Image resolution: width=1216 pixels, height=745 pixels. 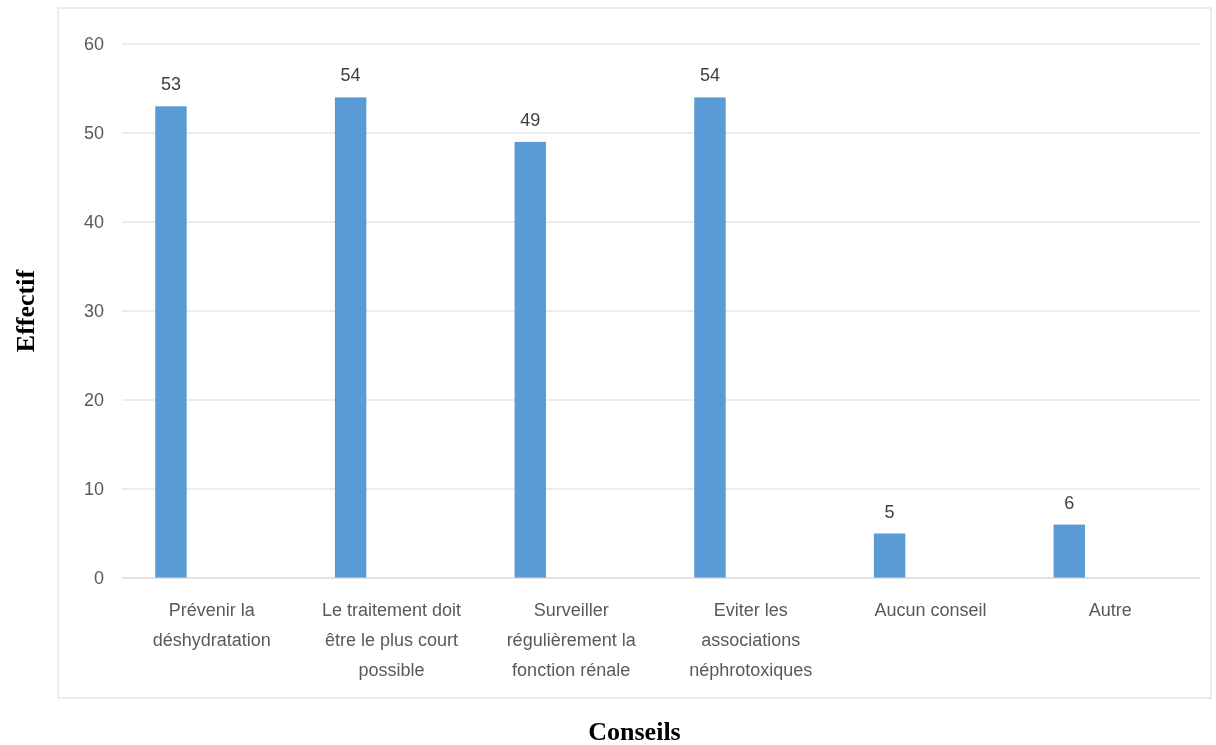 I want to click on x-tick-label: Surveiller régulièrement la fonction rénale, so click(x=571, y=640).